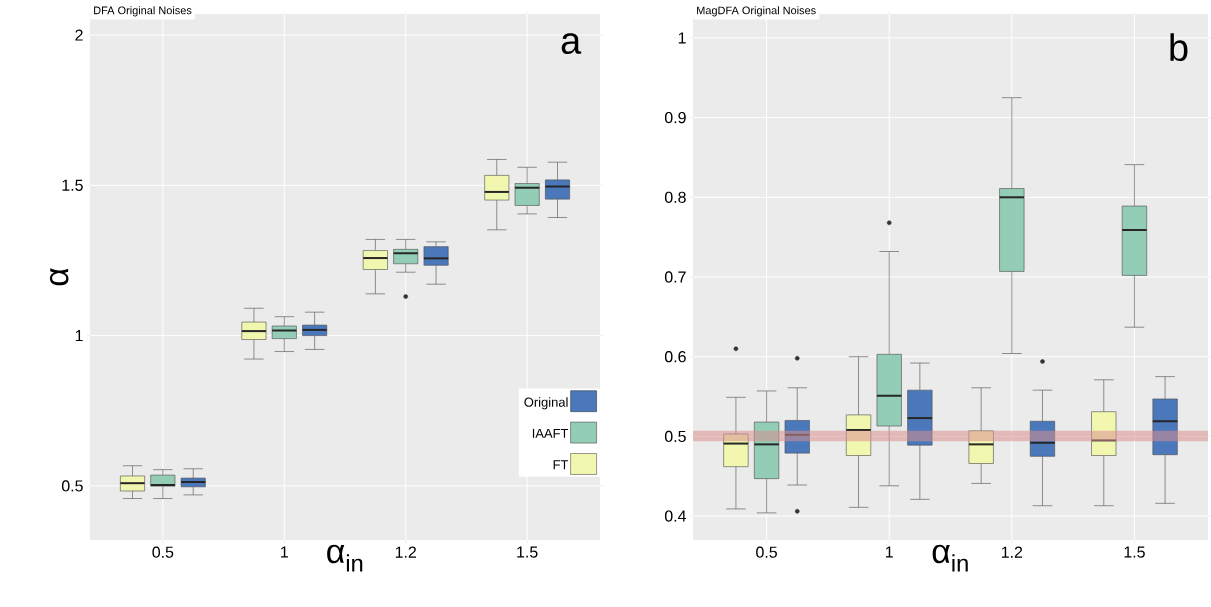 Image resolution: width=1211 pixels, height=607 pixels. What do you see at coordinates (79, 35) in the screenshot?
I see `y-tick-label: 2` at bounding box center [79, 35].